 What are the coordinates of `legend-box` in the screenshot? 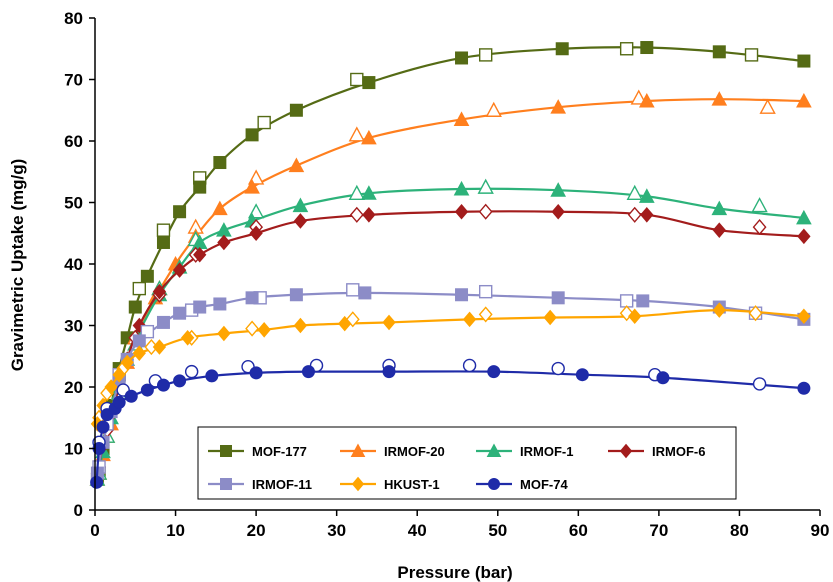 It's located at (467, 463).